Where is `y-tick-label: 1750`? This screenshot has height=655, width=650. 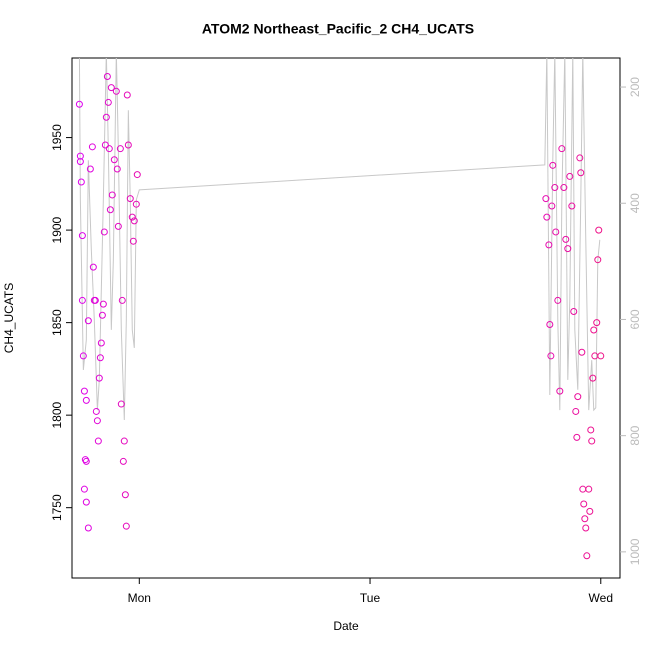 y-tick-label: 1750 is located at coordinates (57, 507).